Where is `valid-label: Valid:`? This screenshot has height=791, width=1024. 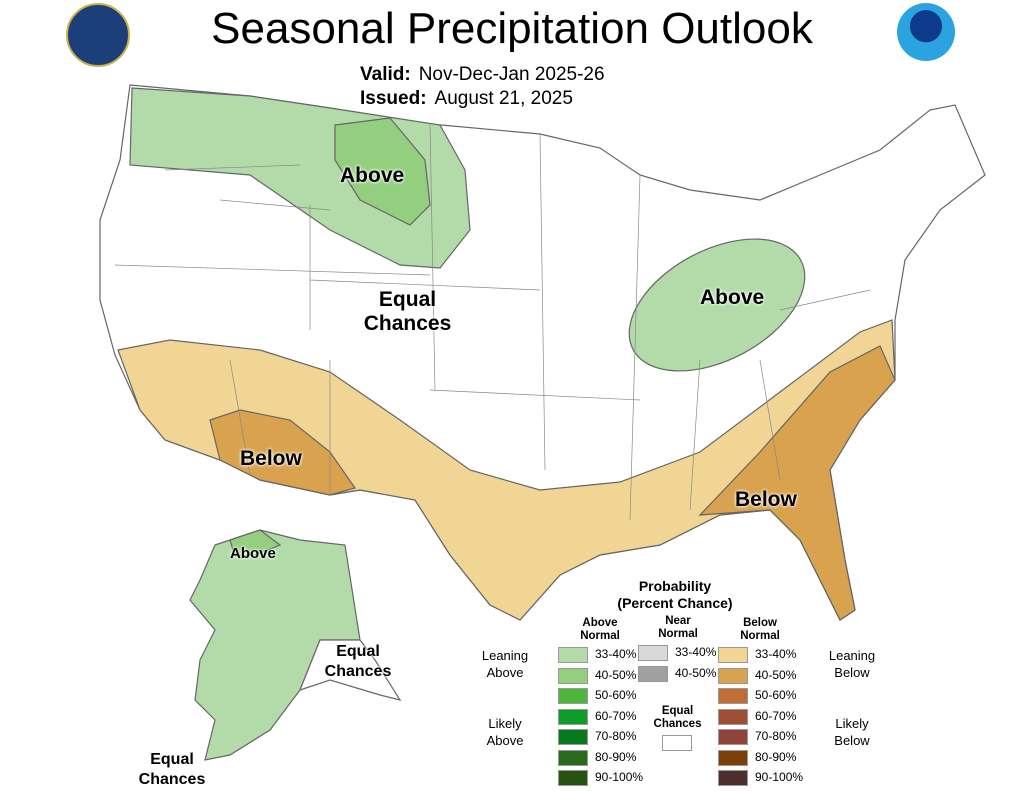
valid-label: Valid: is located at coordinates (385, 74).